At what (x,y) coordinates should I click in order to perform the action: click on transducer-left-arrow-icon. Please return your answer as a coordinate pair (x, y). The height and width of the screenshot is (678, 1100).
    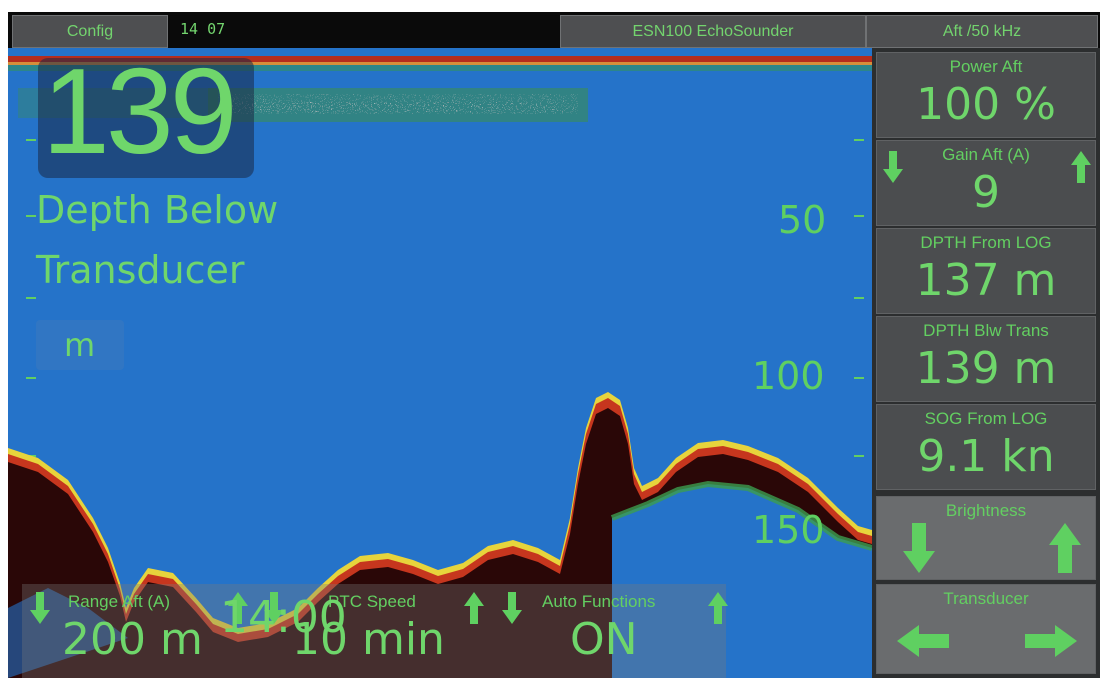
    Looking at the image, I should click on (923, 641).